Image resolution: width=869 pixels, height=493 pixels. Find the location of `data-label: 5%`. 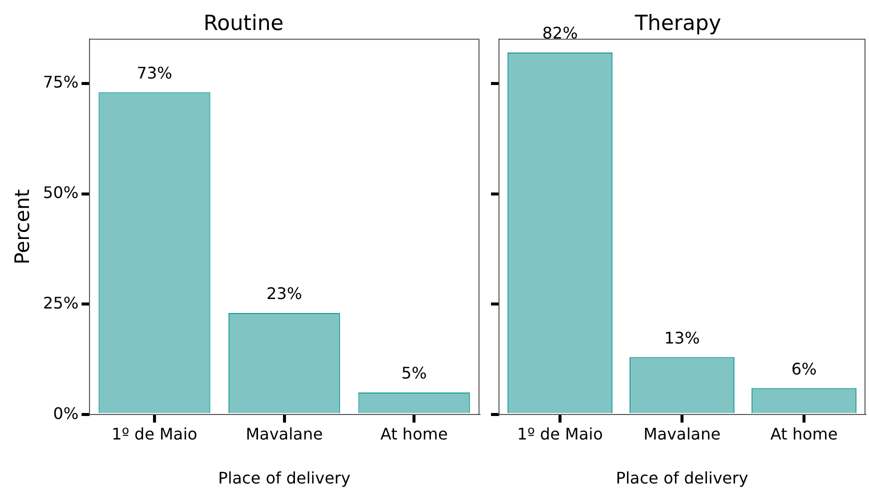

data-label: 5% is located at coordinates (414, 373).